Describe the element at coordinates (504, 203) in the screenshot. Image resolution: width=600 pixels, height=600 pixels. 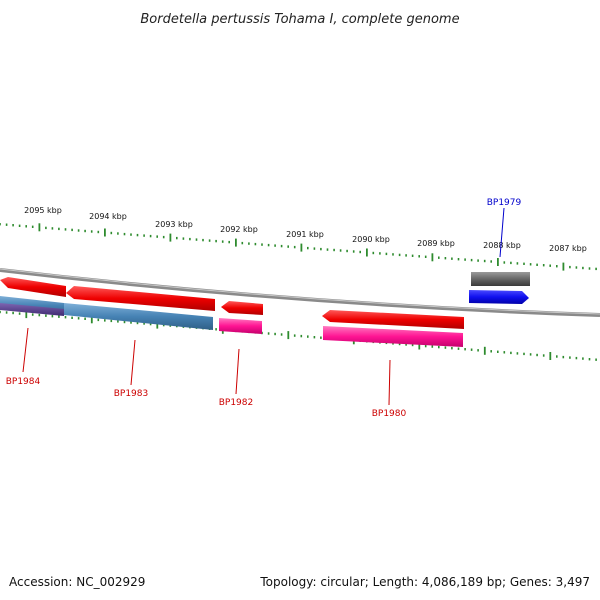
I see `gene-label-bp1979: BP1979` at that location.